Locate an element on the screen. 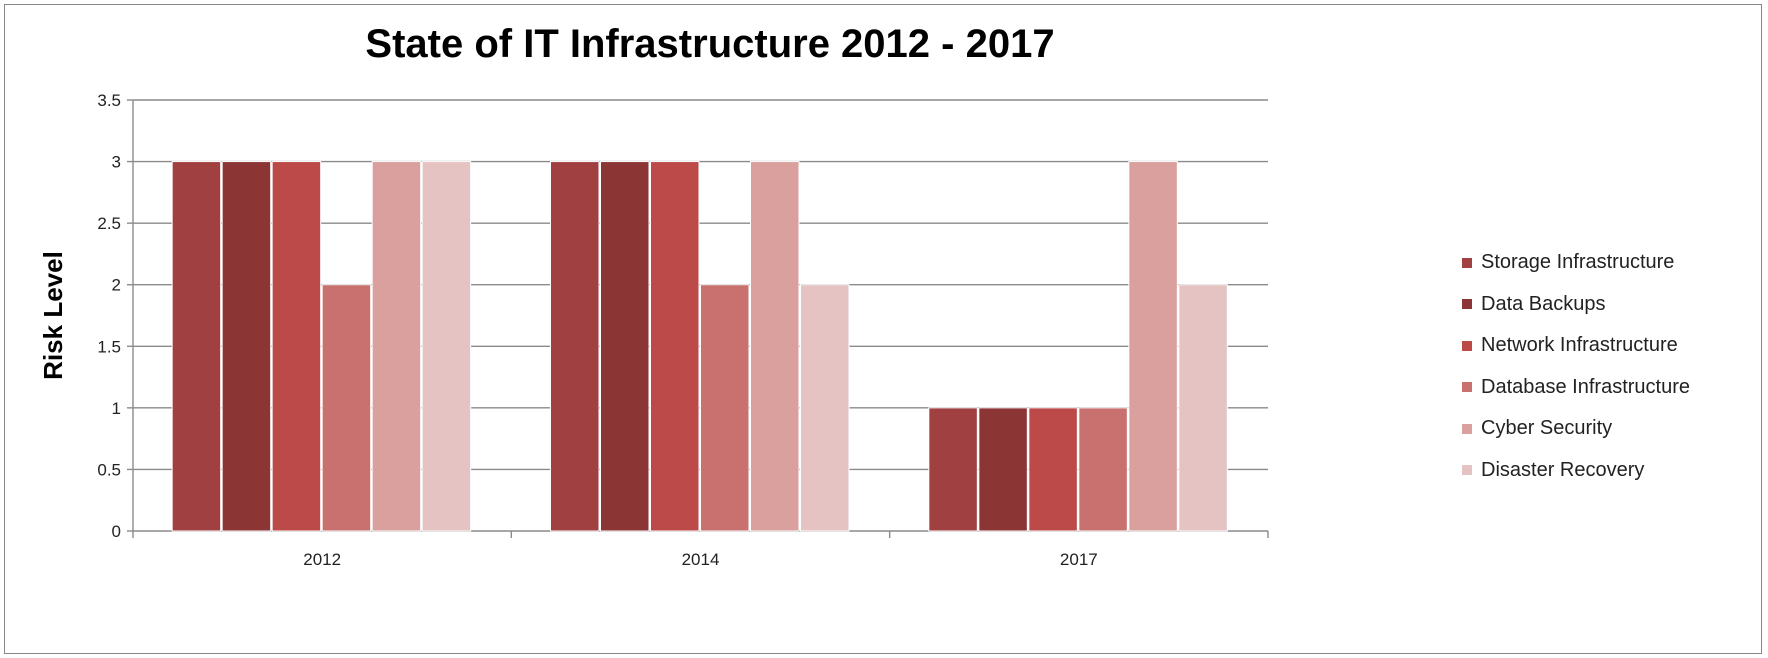 The height and width of the screenshot is (658, 1768). legend-item: Cyber Security is located at coordinates (1612, 429).